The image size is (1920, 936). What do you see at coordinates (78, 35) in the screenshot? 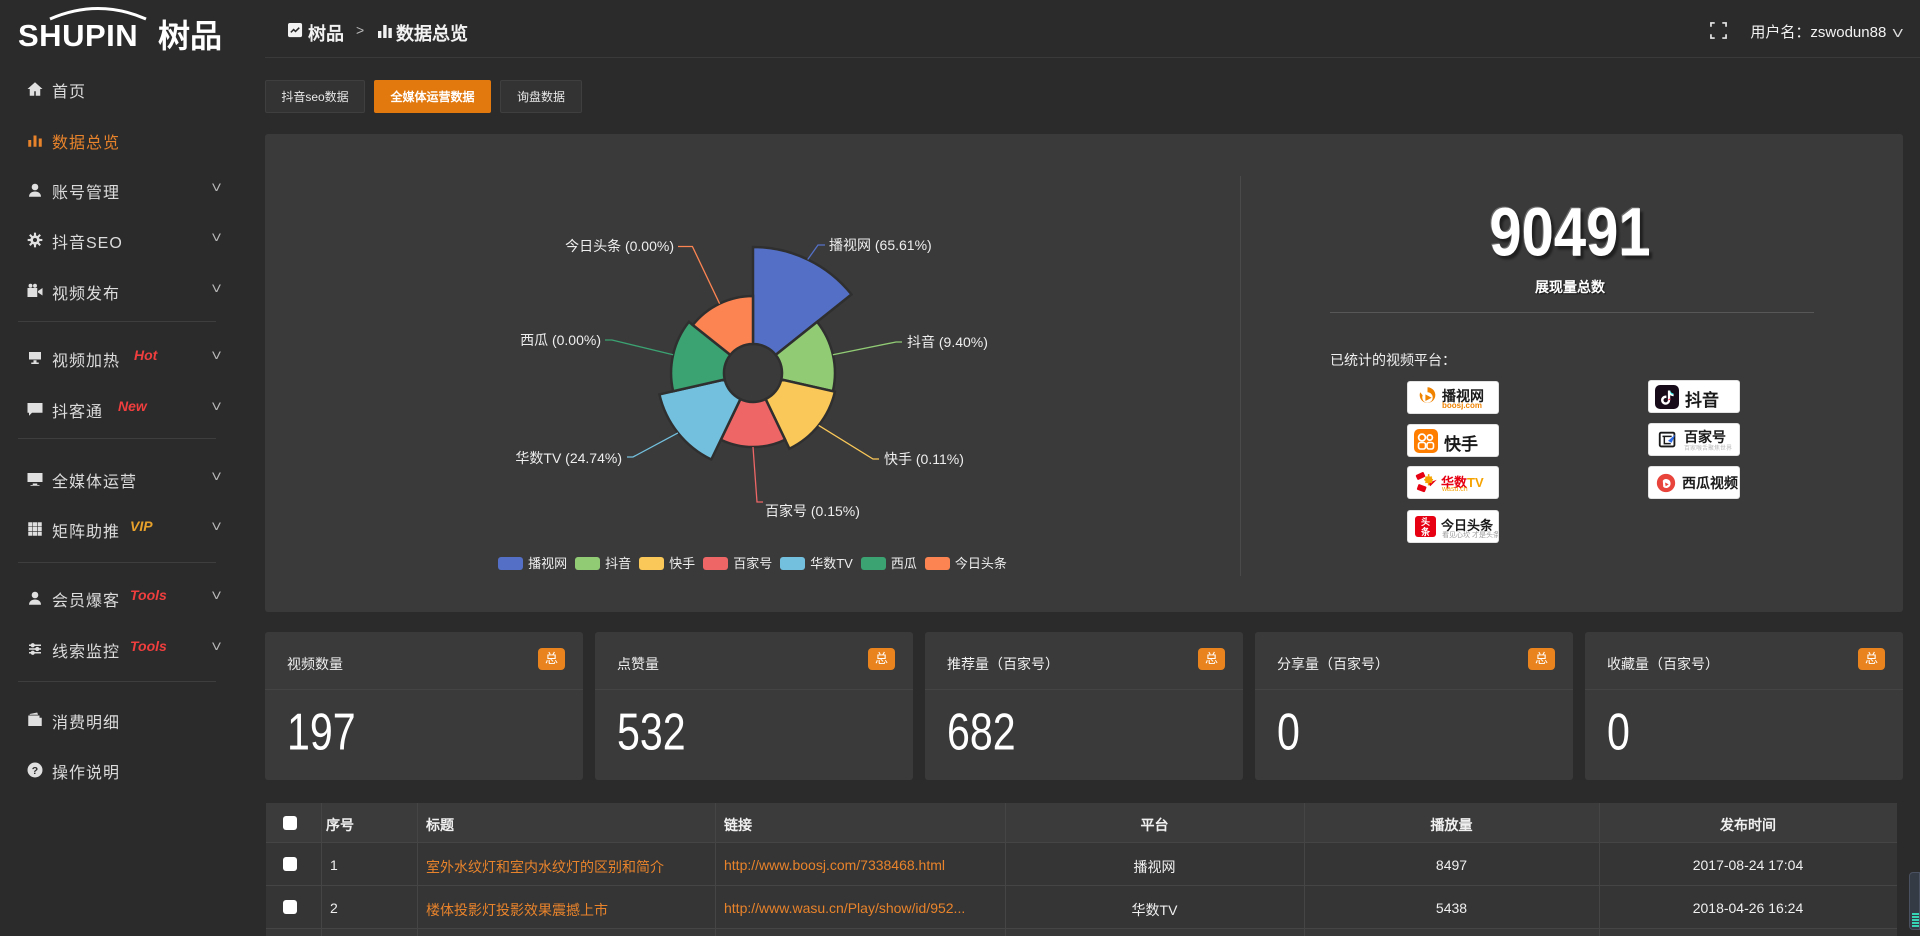
I see `svg-text: SHUPIN` at bounding box center [78, 35].